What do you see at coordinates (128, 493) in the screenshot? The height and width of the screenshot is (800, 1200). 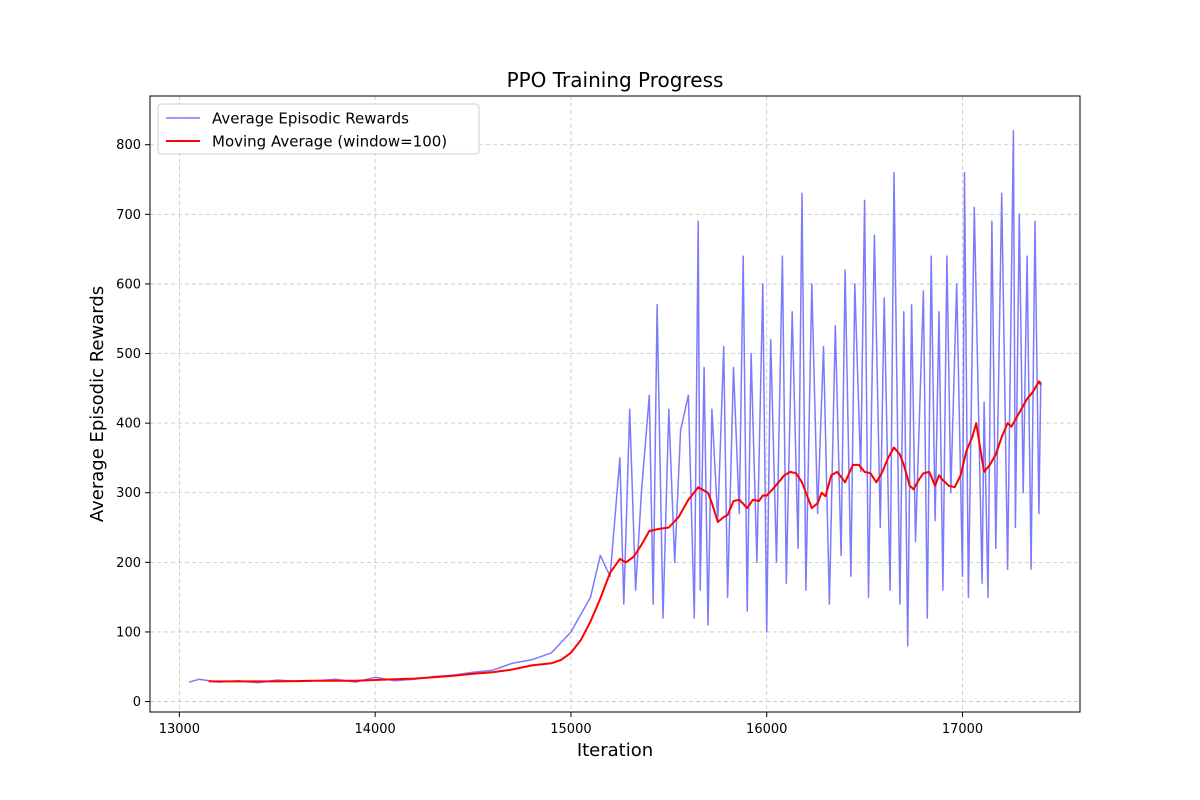 I see `y-tick-label: 300` at bounding box center [128, 493].